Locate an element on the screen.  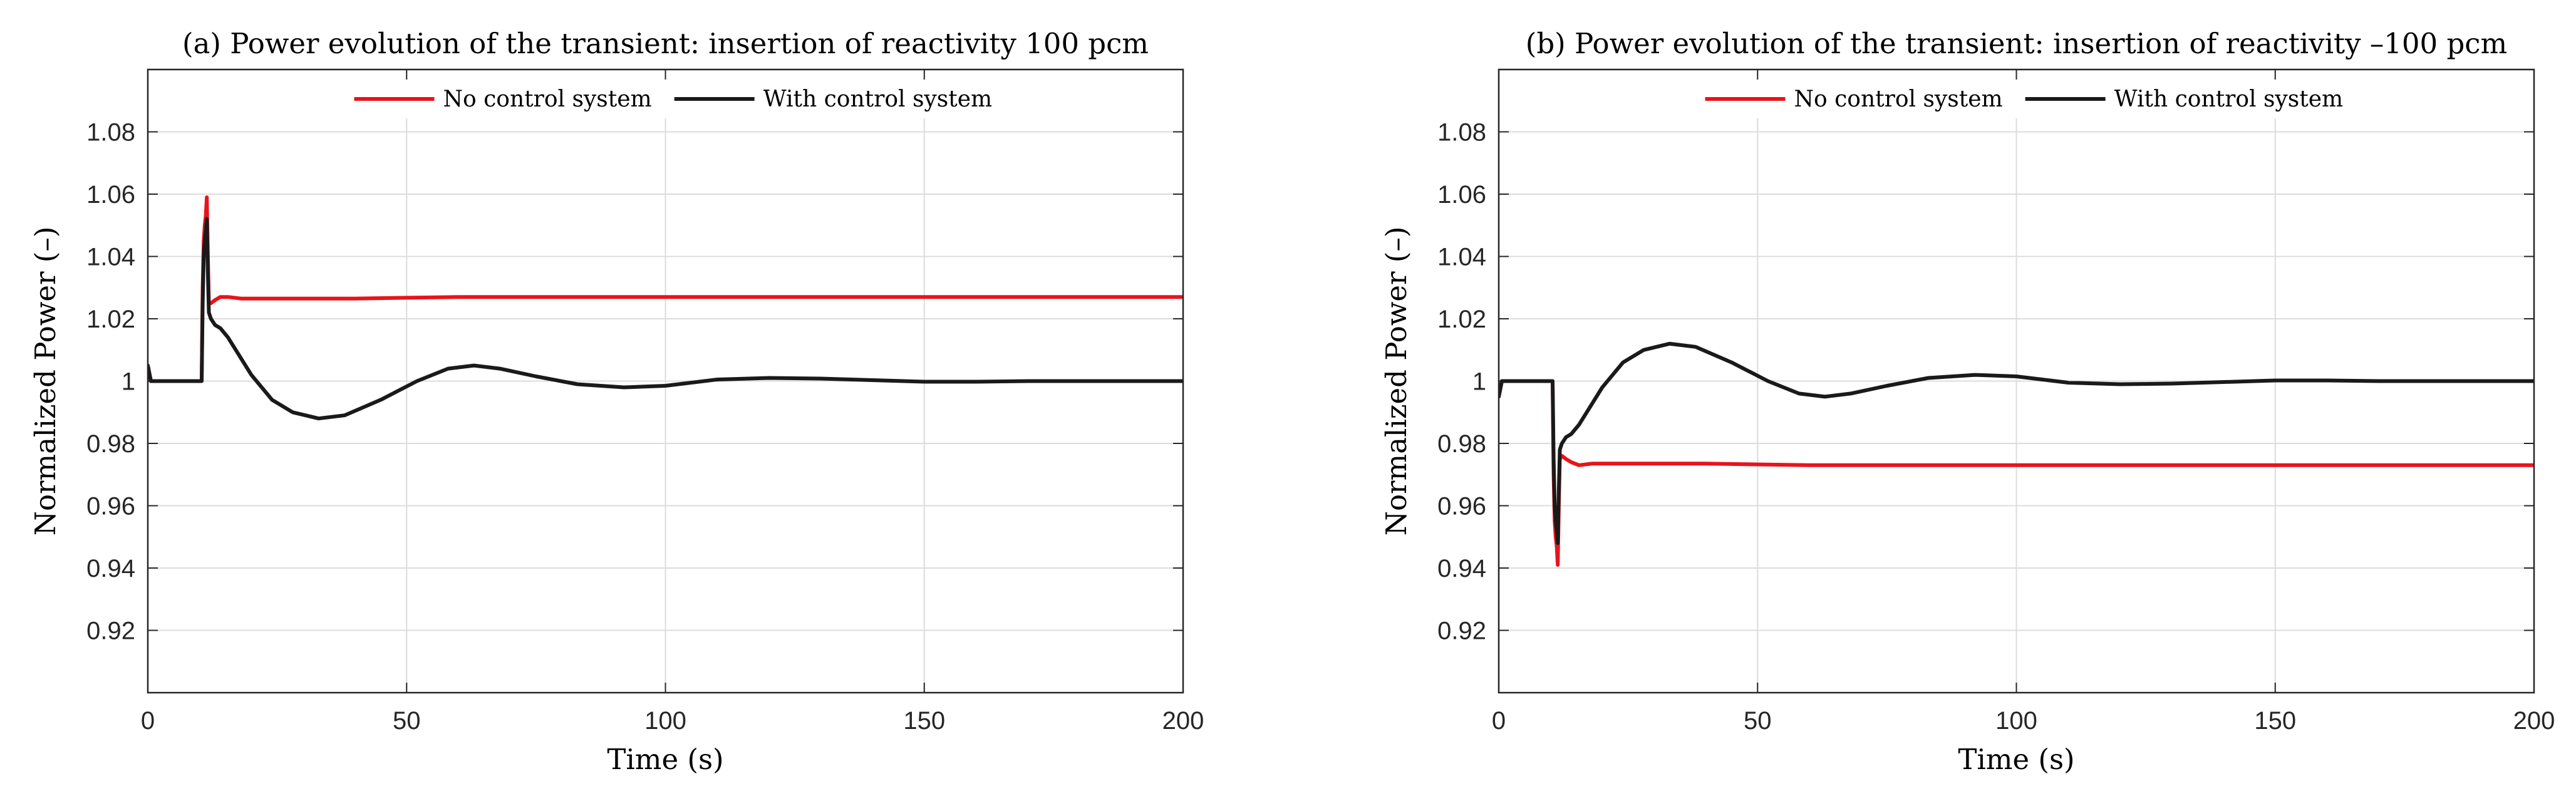
panel-a-ytick-label-4: 1 is located at coordinates (128, 382).